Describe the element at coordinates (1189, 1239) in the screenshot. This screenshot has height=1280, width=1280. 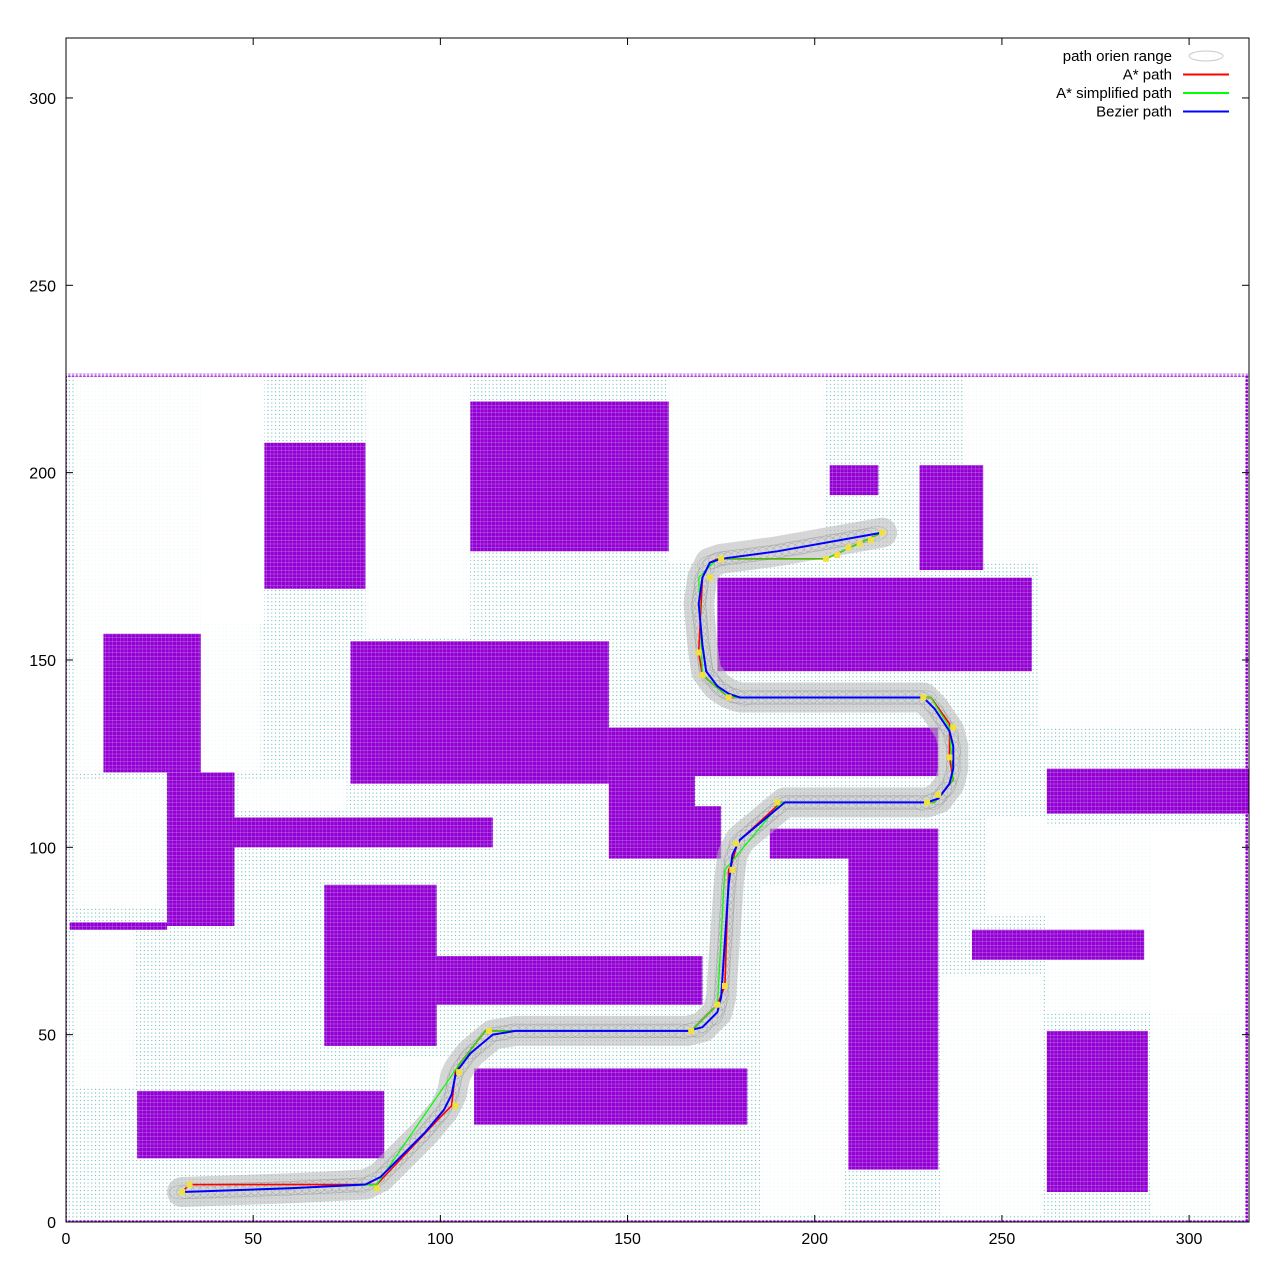
I see `x-tick-label: 300` at that location.